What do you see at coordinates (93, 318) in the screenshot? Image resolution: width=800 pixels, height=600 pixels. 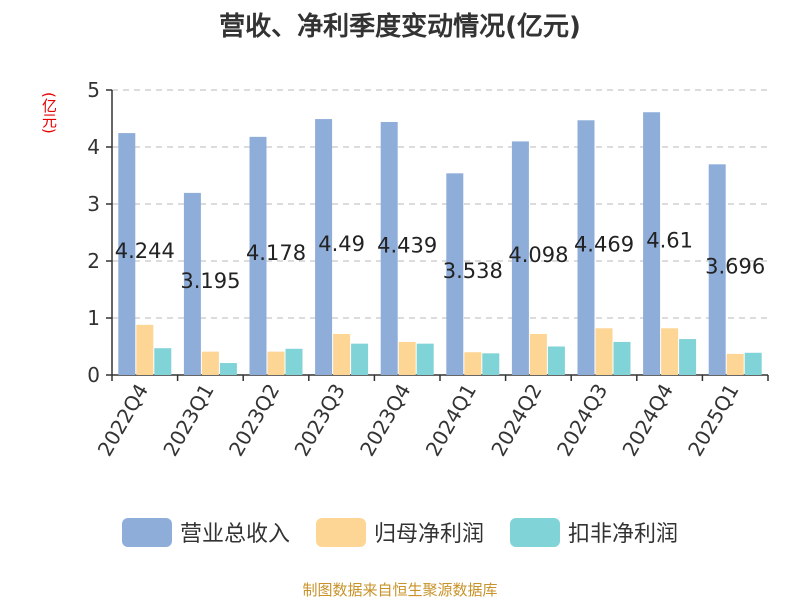 I see `y-tick-label-1: 1` at bounding box center [93, 318].